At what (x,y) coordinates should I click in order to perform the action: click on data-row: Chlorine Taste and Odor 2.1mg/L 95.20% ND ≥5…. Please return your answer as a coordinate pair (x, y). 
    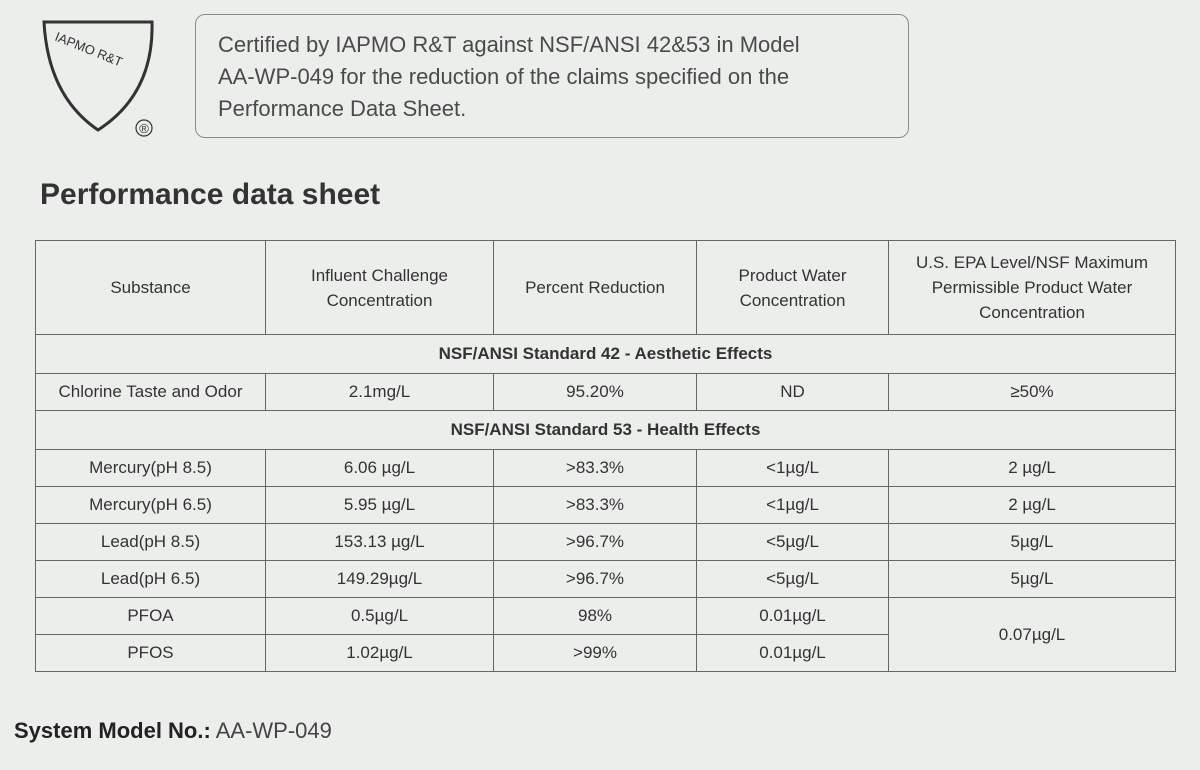
    Looking at the image, I should click on (605, 392).